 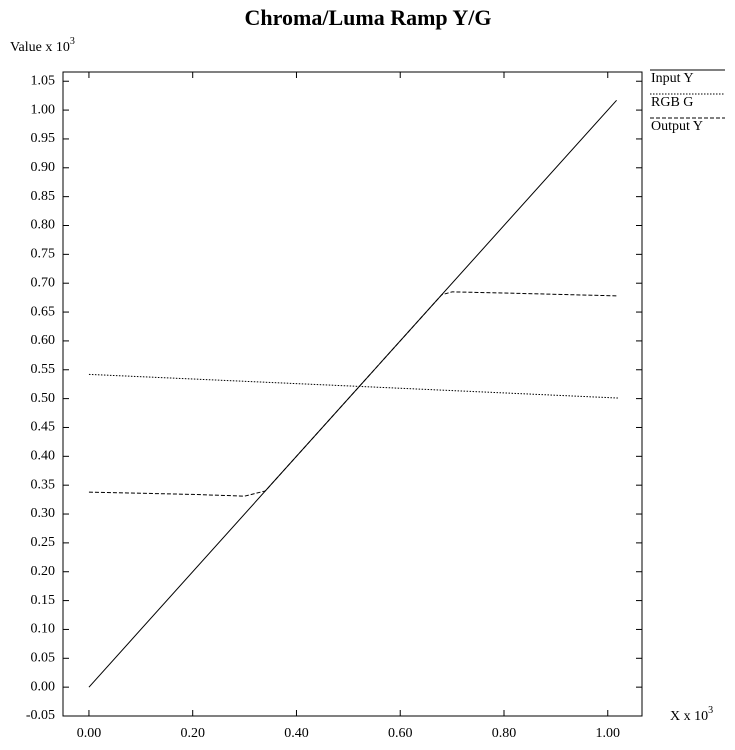 I want to click on x-tick-label: 0.40, so click(x=296, y=733).